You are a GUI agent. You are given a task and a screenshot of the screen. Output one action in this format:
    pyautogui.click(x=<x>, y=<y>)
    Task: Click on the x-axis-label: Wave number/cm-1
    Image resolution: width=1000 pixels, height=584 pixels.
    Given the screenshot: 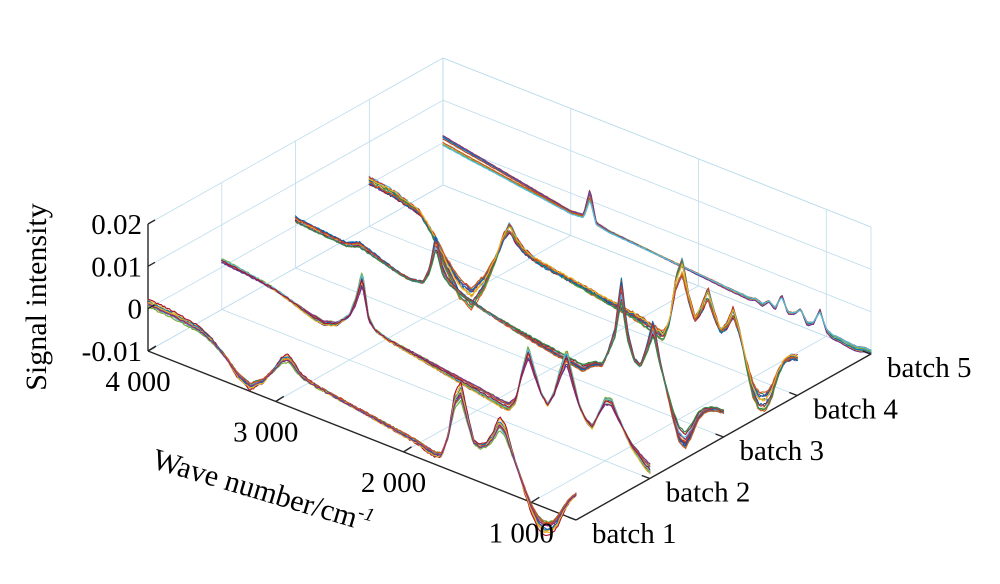 What is the action you would take?
    pyautogui.click(x=263, y=490)
    